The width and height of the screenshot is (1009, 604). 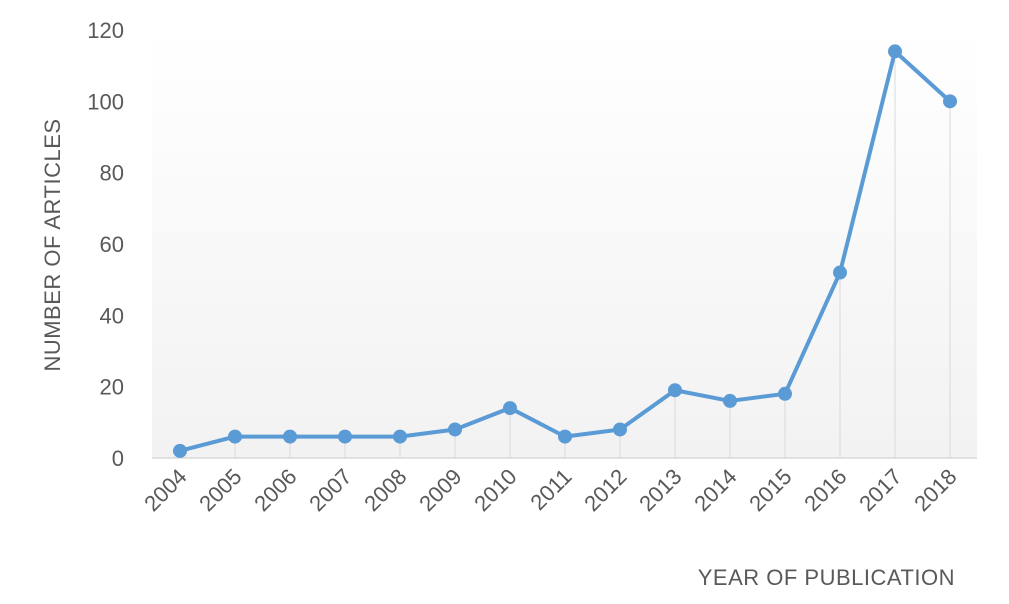 What do you see at coordinates (112, 387) in the screenshot?
I see `y-tick-label: 20` at bounding box center [112, 387].